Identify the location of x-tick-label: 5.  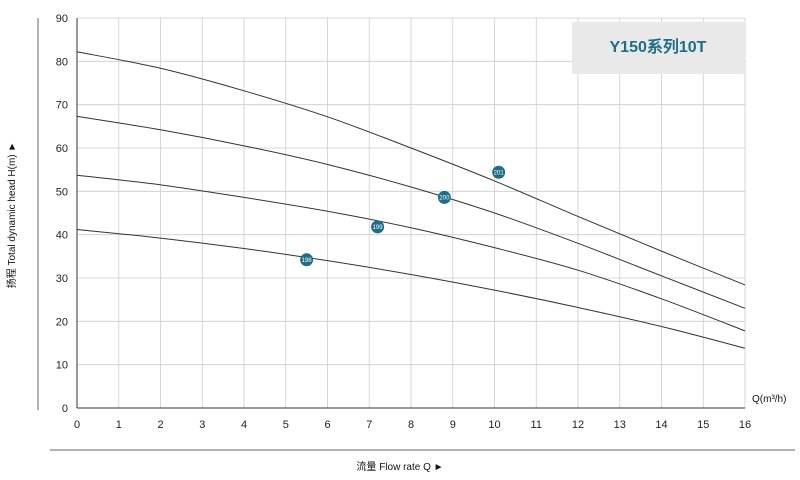
(286, 425).